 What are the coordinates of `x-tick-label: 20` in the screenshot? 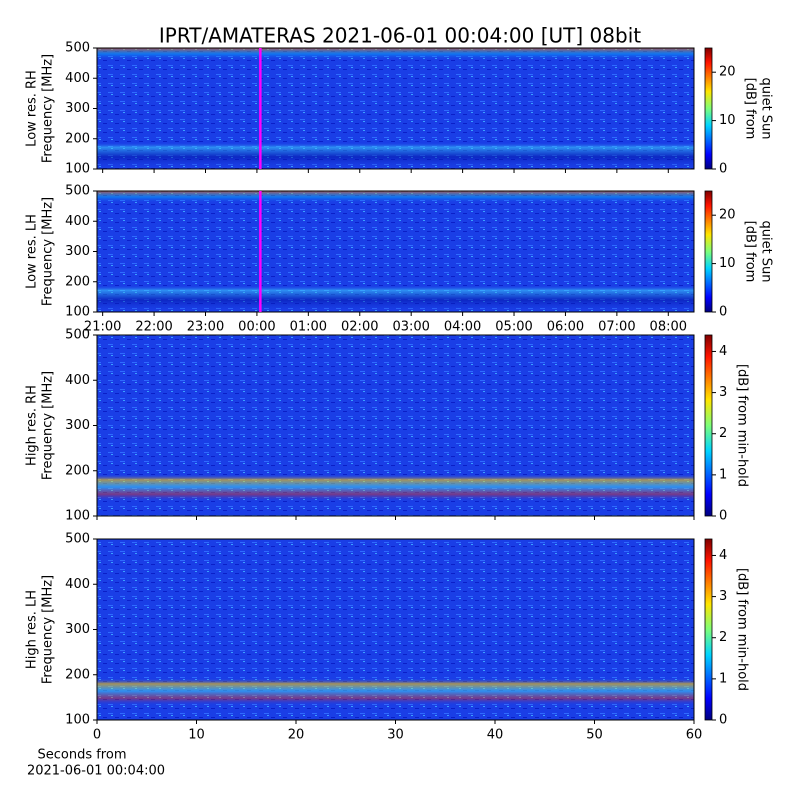 It's located at (296, 735).